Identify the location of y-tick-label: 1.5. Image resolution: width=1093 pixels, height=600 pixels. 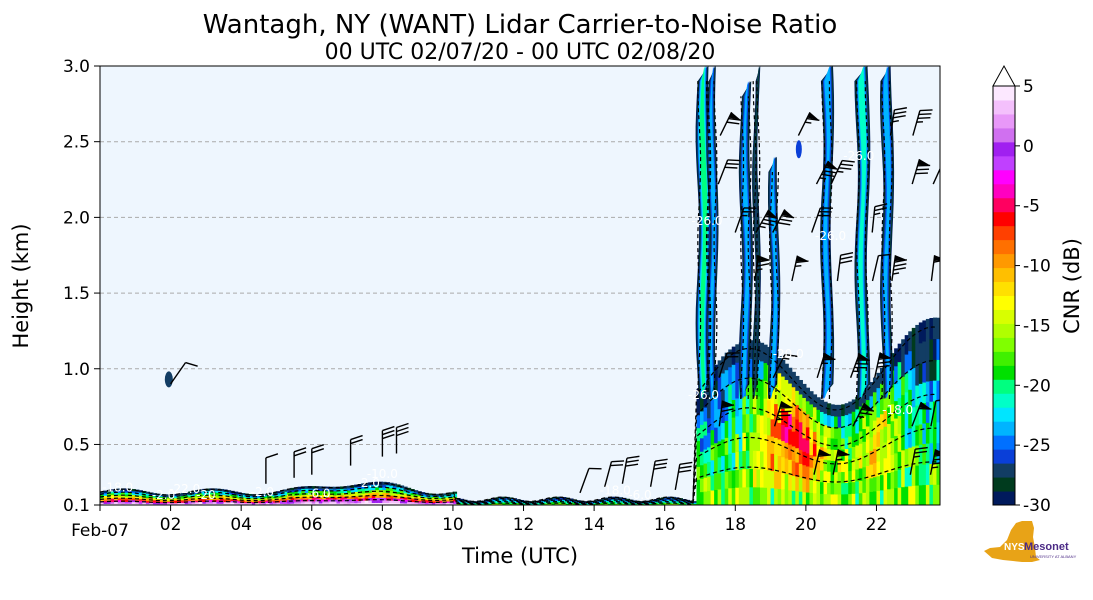
(76, 294).